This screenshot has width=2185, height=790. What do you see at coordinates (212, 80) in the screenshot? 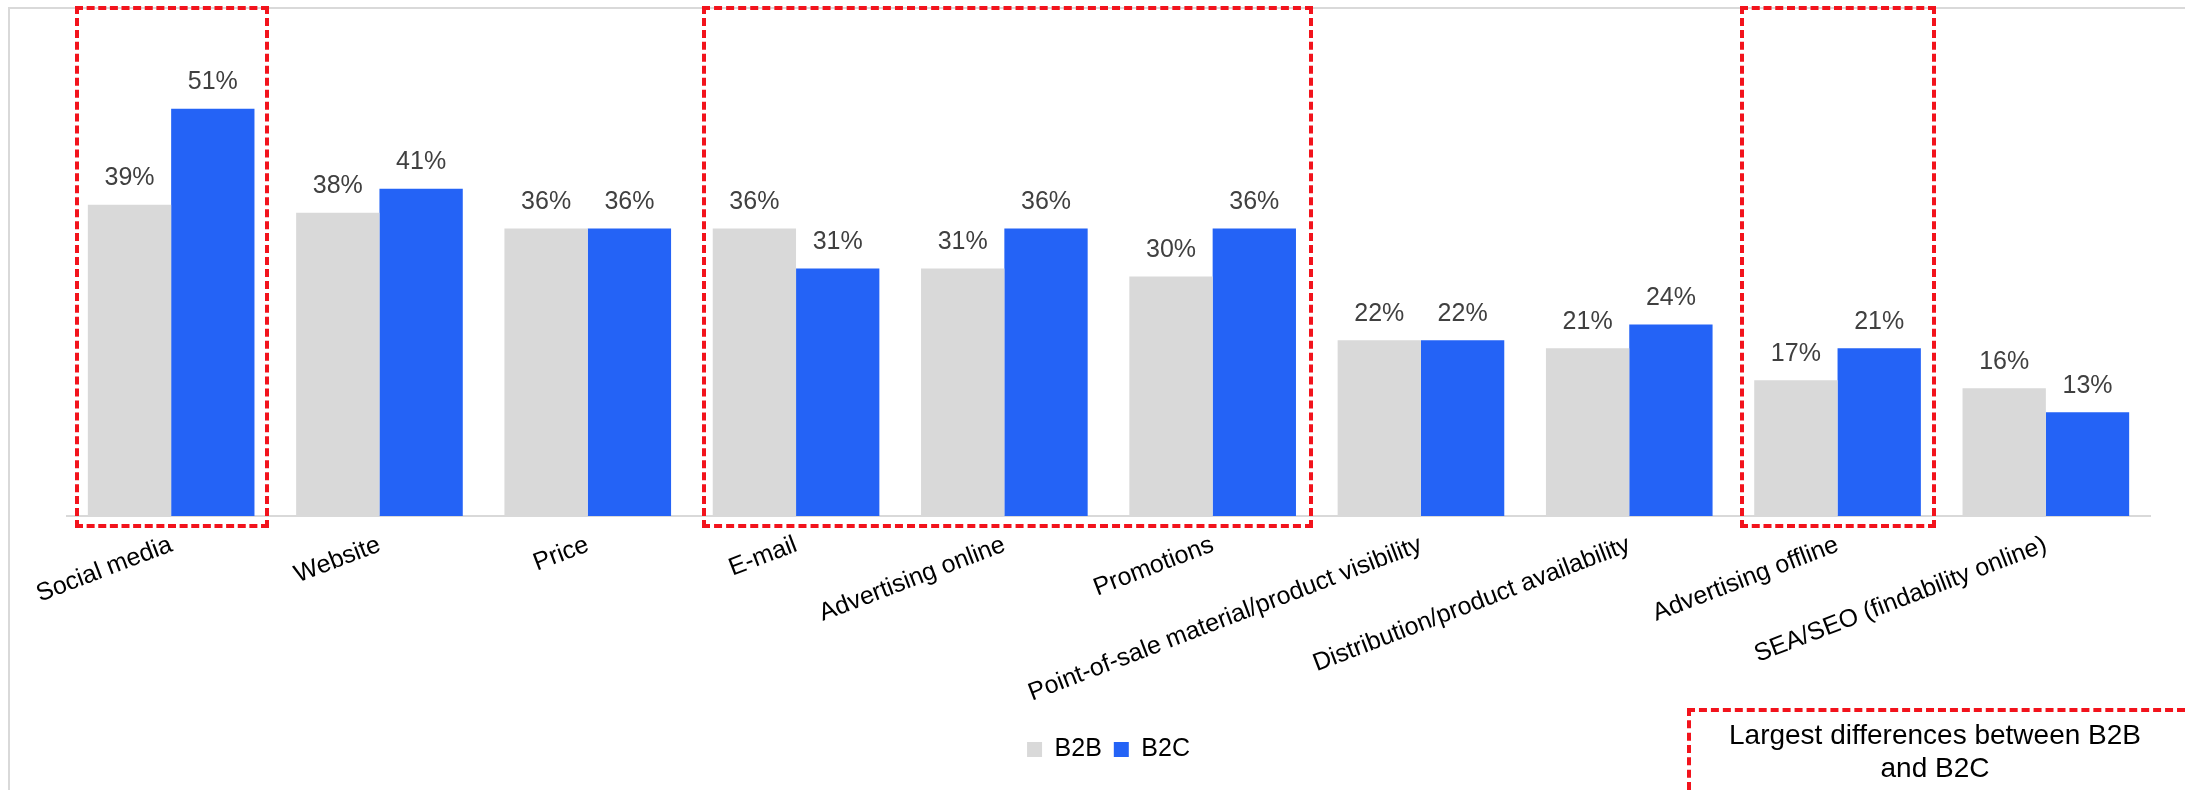
I see `data-label: 51%` at bounding box center [212, 80].